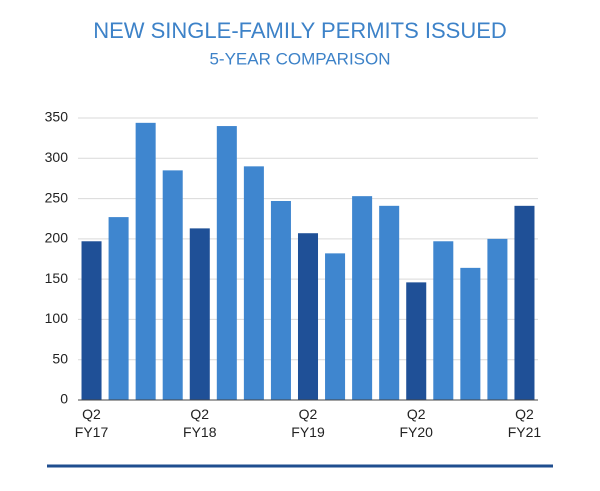  What do you see at coordinates (57, 278) in the screenshot?
I see `y-tick-label: 150` at bounding box center [57, 278].